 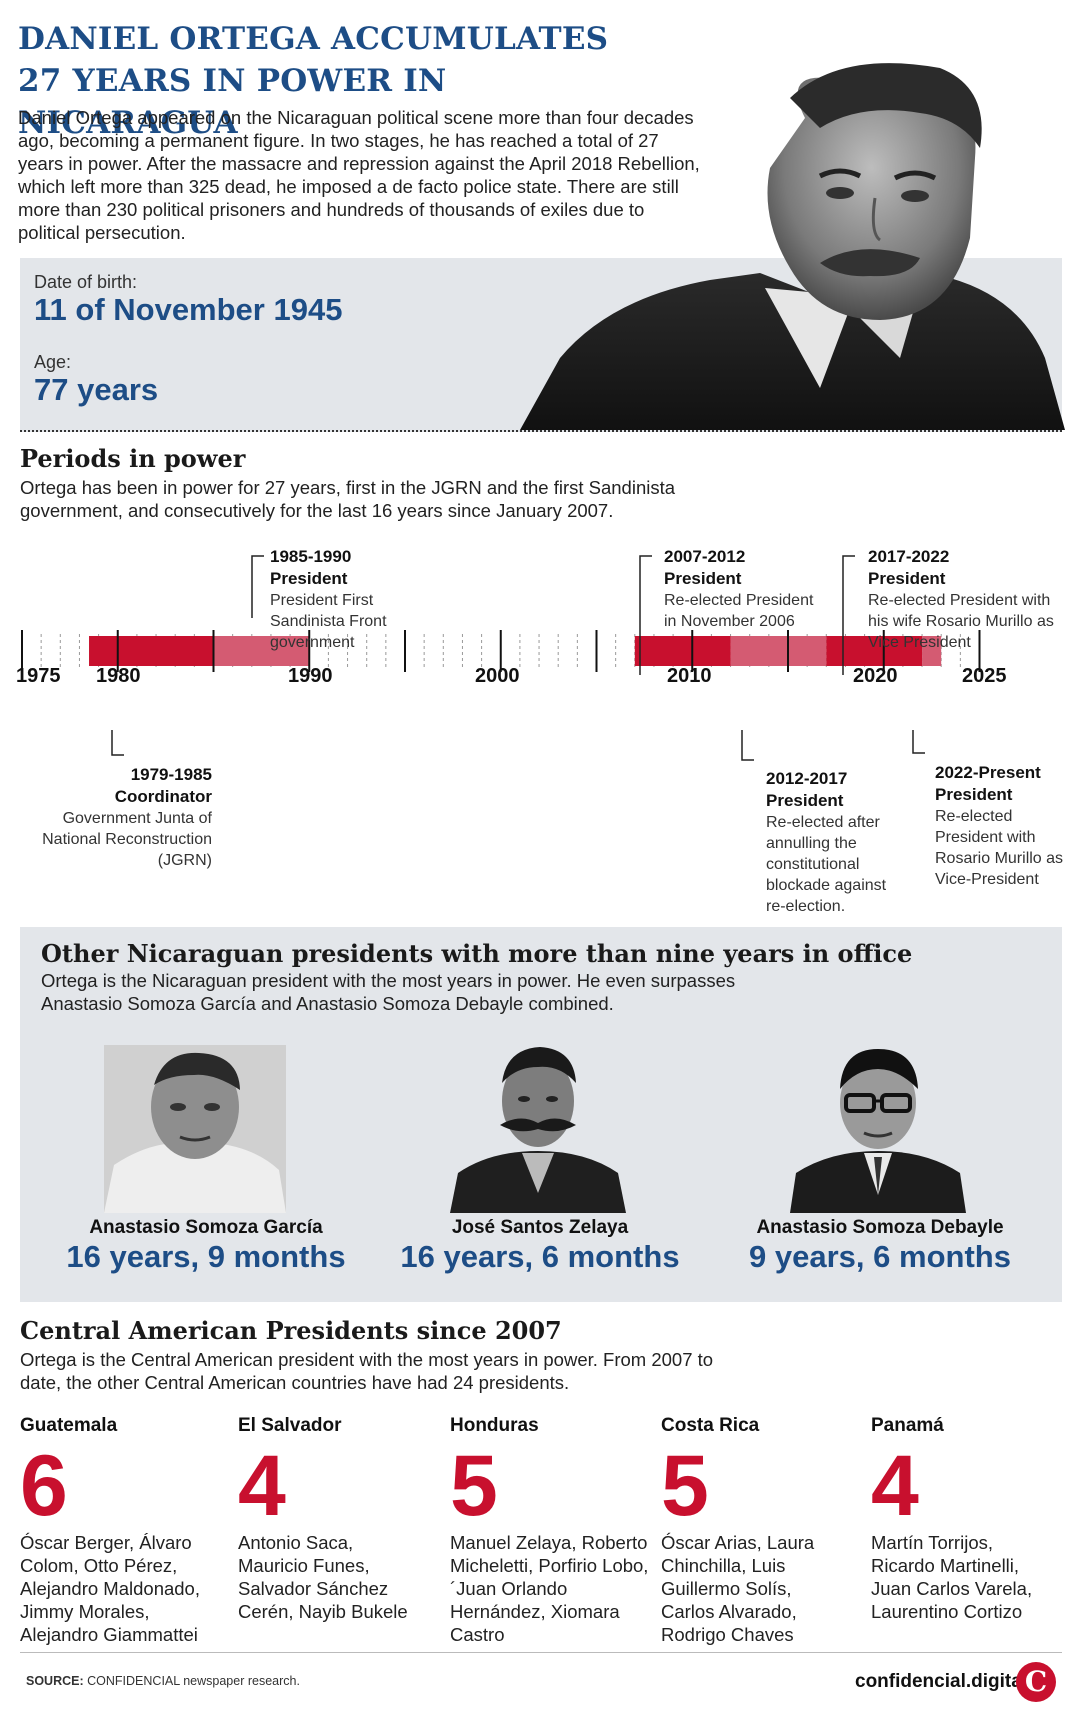 I want to click on timeline-major-ticks, so click(x=501, y=651).